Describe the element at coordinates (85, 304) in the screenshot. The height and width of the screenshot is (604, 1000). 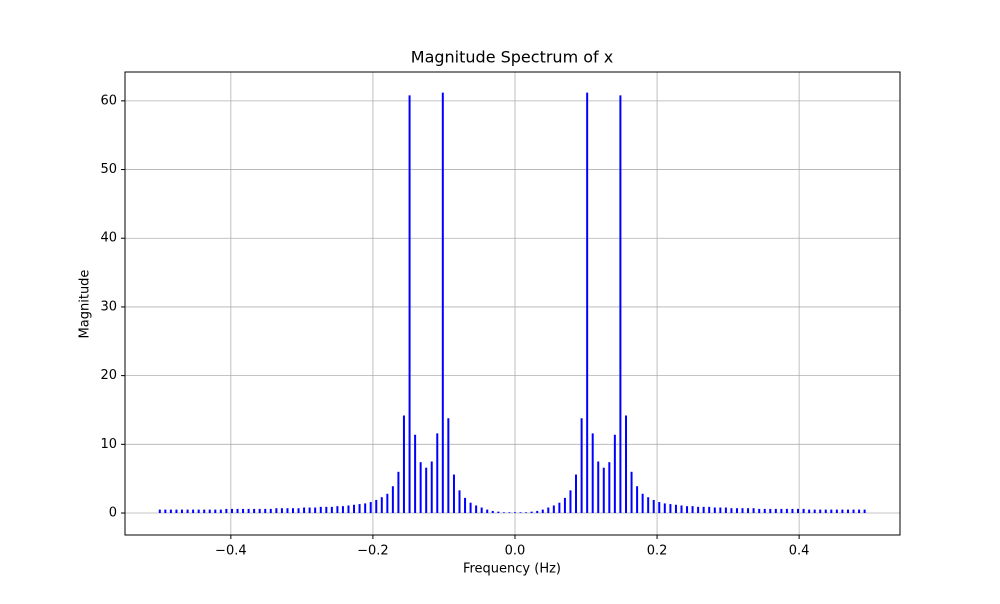
I see `y-axis-label: Magnitude` at that location.